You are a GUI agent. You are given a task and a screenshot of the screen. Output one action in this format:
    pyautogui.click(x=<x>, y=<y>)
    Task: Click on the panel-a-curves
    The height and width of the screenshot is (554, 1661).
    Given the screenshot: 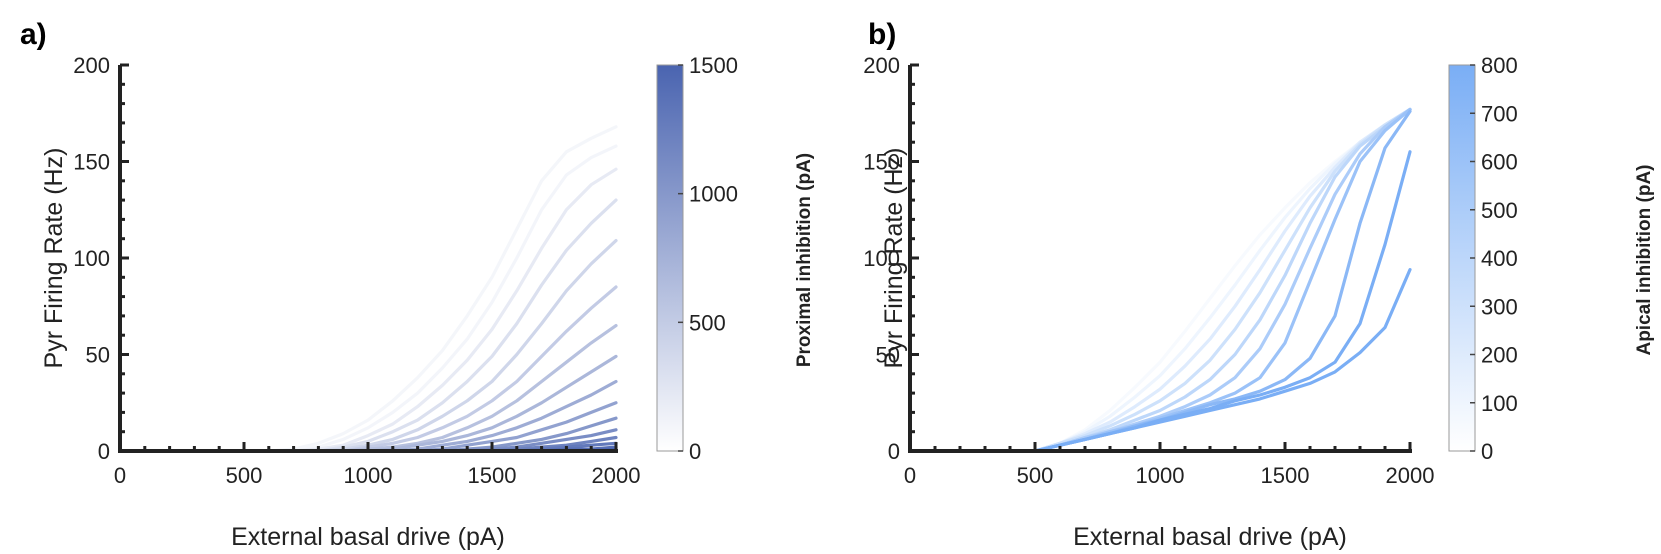 What is the action you would take?
    pyautogui.click(x=430, y=289)
    